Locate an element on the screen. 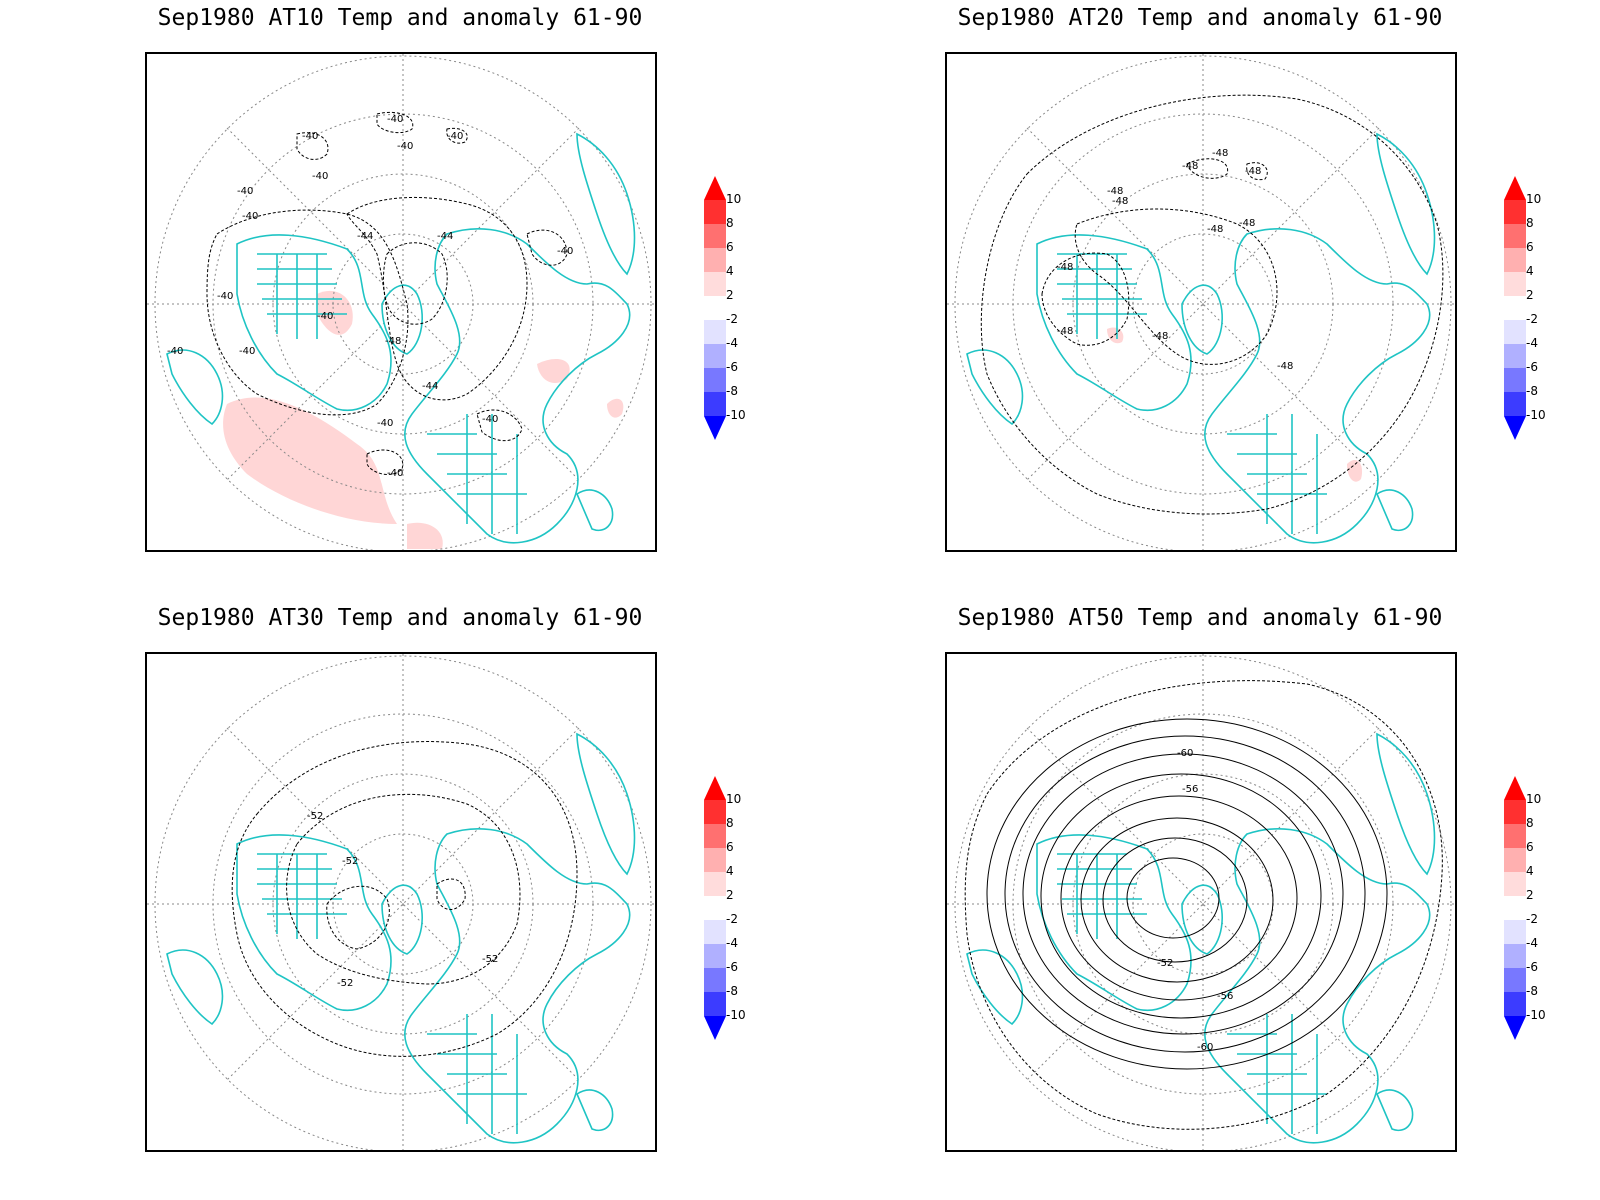  anomaly-shading is located at coordinates (1235, 404).